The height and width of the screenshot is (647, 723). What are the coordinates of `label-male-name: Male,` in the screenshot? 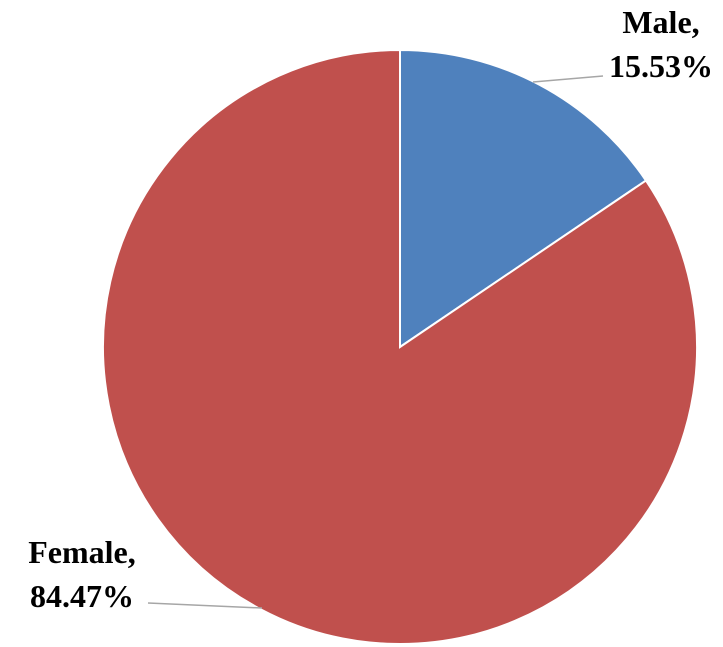 It's located at (660, 22).